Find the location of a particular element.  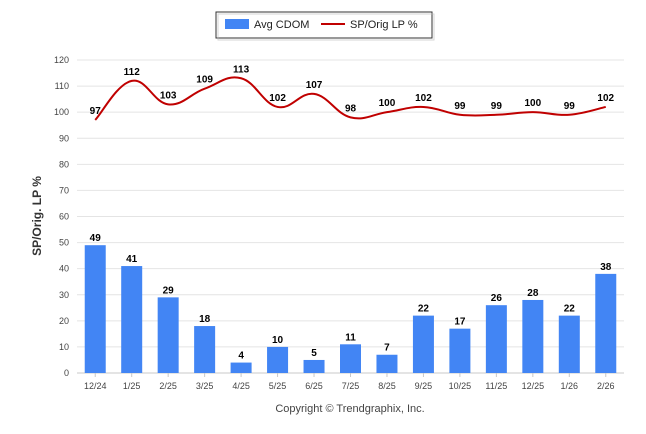

line-value-label: 107 is located at coordinates (314, 85).